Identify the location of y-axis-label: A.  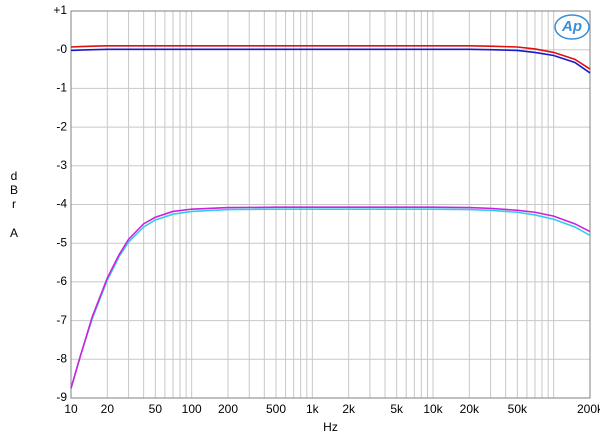
(14, 233).